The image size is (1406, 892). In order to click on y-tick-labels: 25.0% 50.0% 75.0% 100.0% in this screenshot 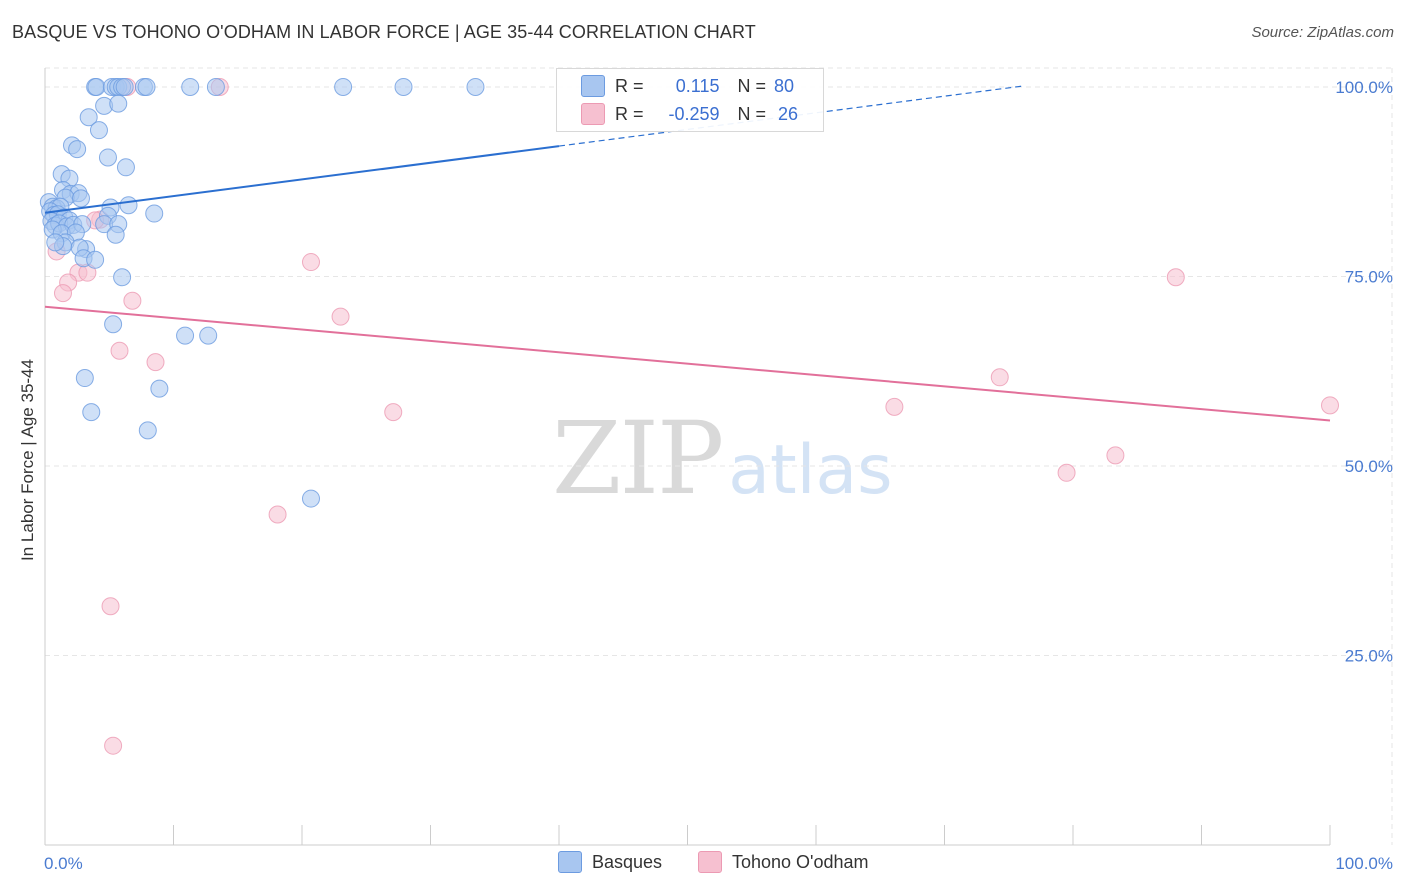, I will do `click(1364, 372)`.